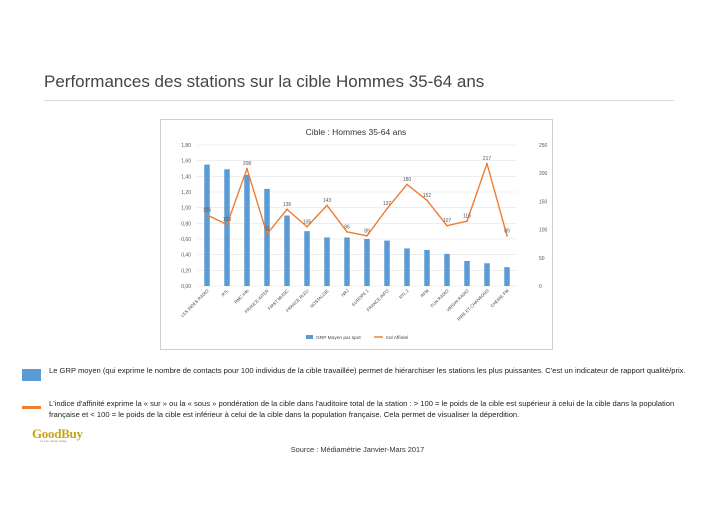 The image size is (715, 505). What do you see at coordinates (542, 259) in the screenshot?
I see `y-right-tick-label: 50` at bounding box center [542, 259].